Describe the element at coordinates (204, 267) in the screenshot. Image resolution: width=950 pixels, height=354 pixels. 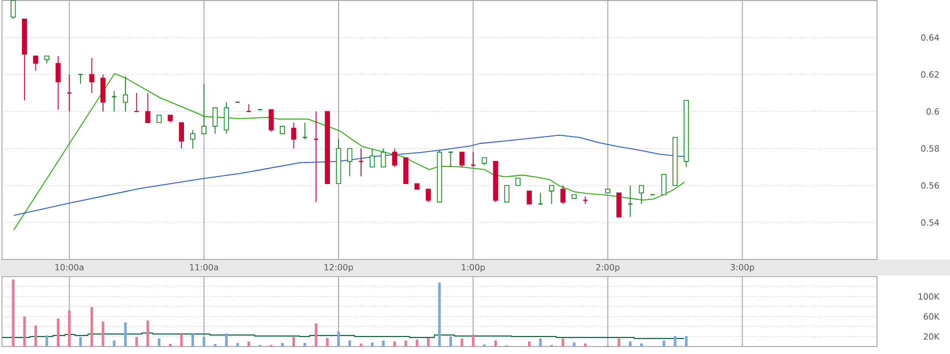
I see `x-tick-label: 11:00a` at that location.